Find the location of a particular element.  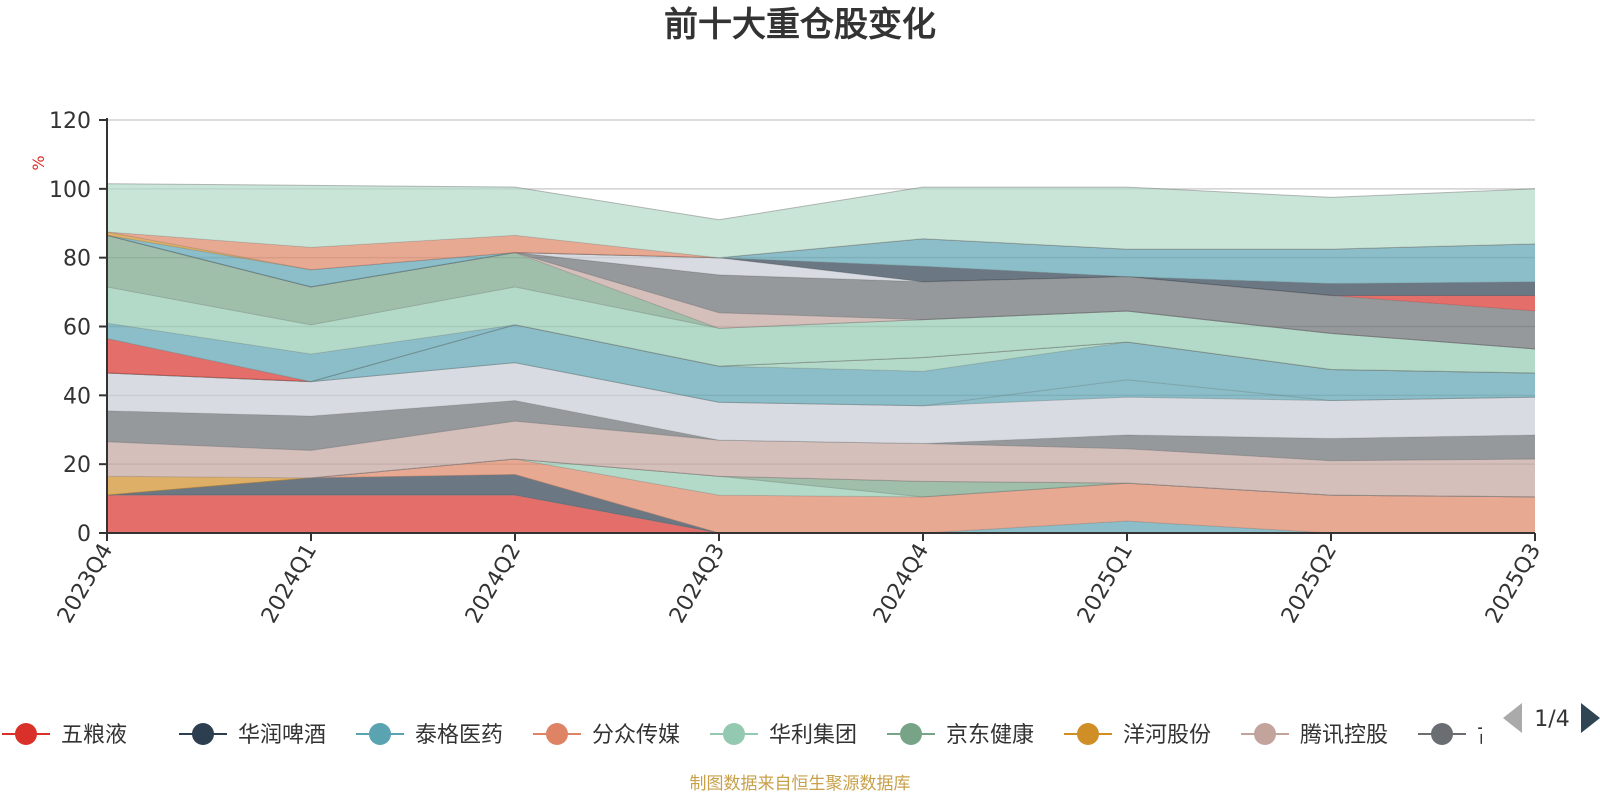

x-tick-label: 2025Q3 is located at coordinates (1513, 584).